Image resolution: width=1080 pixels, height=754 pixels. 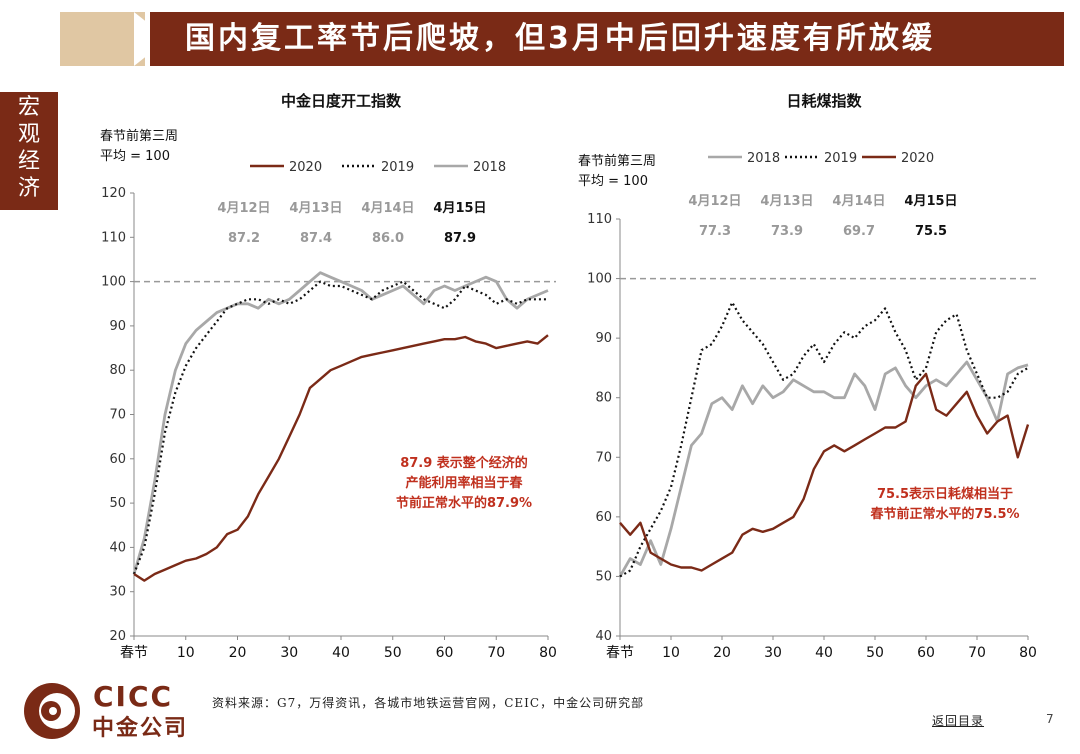 I want to click on series-2018-line, so click(x=823, y=469).